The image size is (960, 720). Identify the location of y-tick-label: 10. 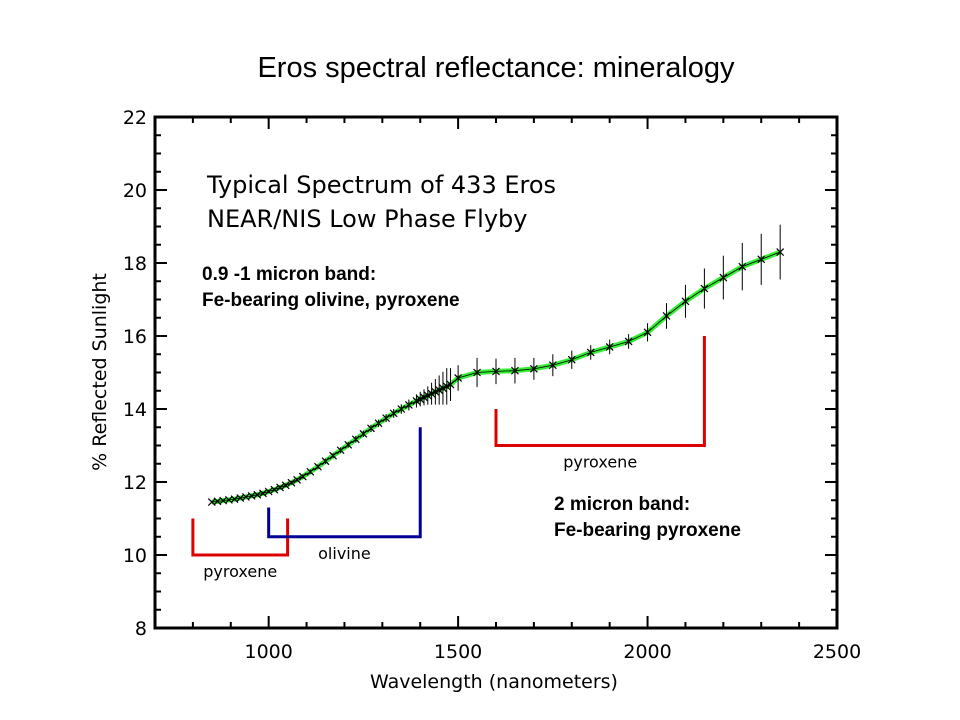
(135, 556).